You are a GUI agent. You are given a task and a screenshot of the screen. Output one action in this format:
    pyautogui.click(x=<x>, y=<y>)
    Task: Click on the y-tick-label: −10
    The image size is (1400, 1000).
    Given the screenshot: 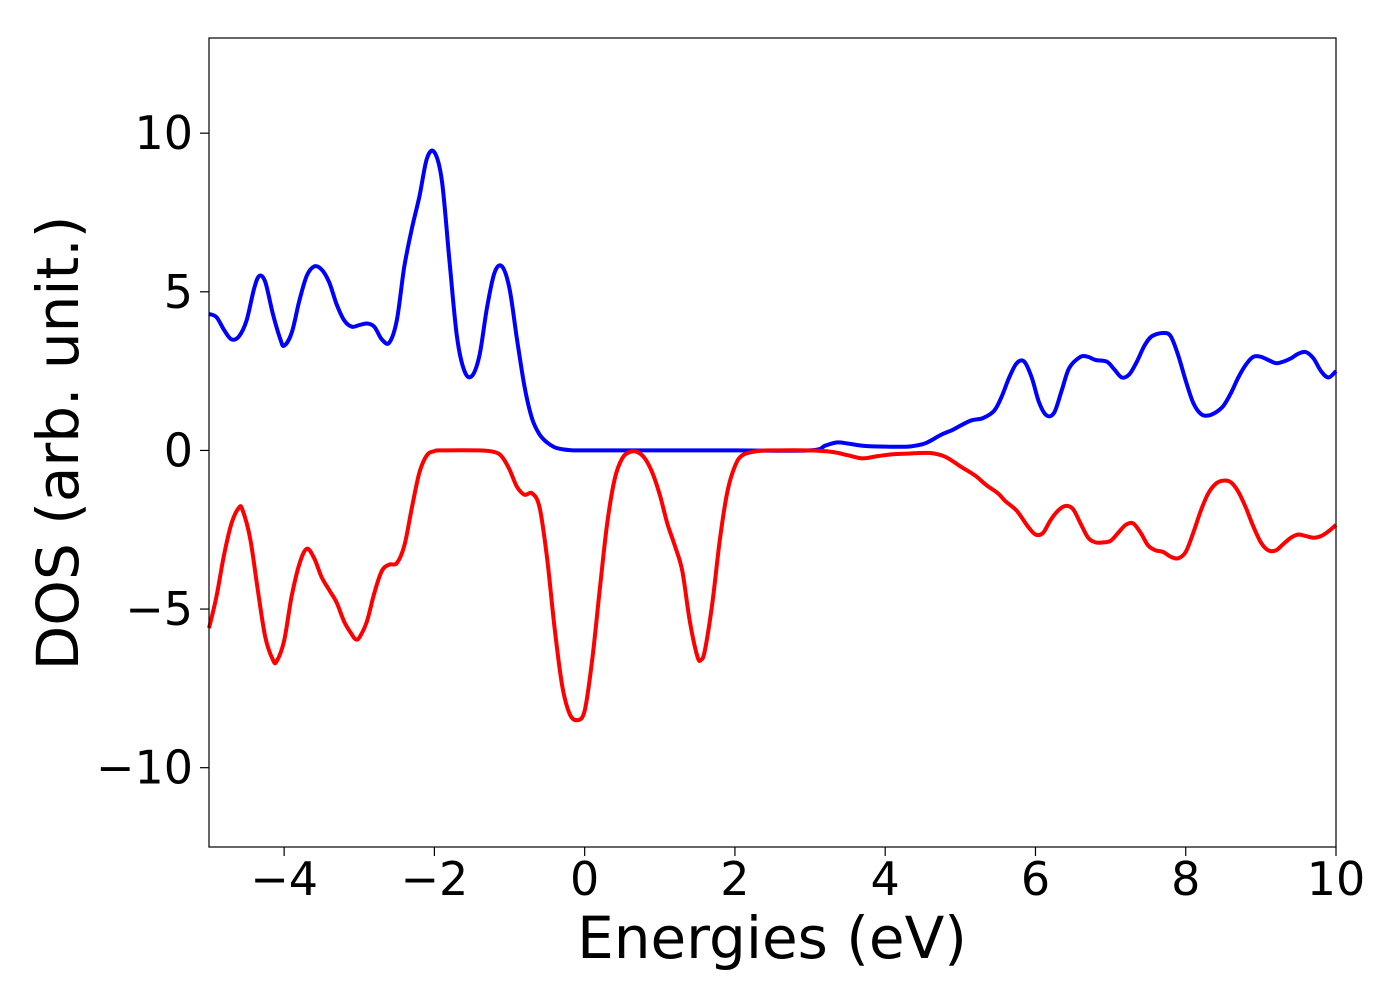 What is the action you would take?
    pyautogui.click(x=144, y=768)
    